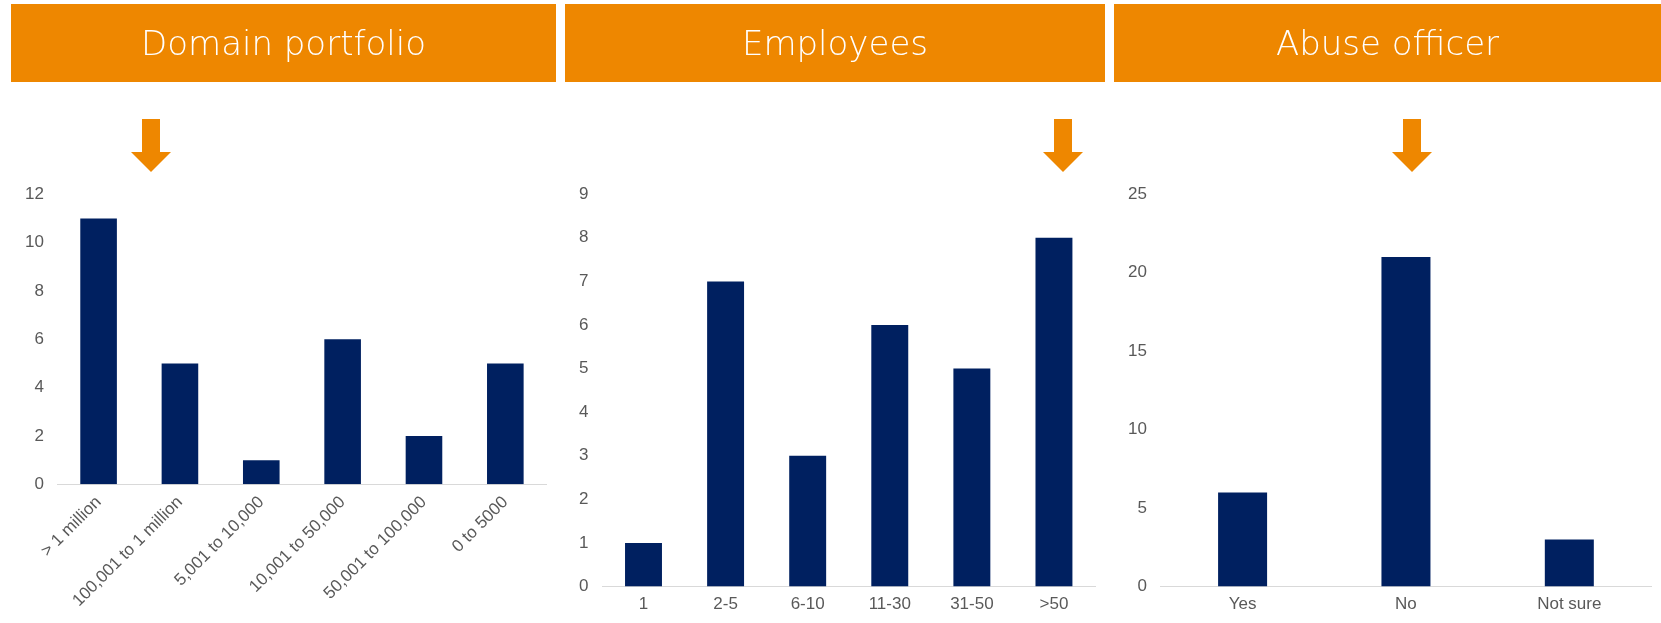 The height and width of the screenshot is (623, 1661). What do you see at coordinates (1406, 604) in the screenshot?
I see `x-tick-label: No` at bounding box center [1406, 604].